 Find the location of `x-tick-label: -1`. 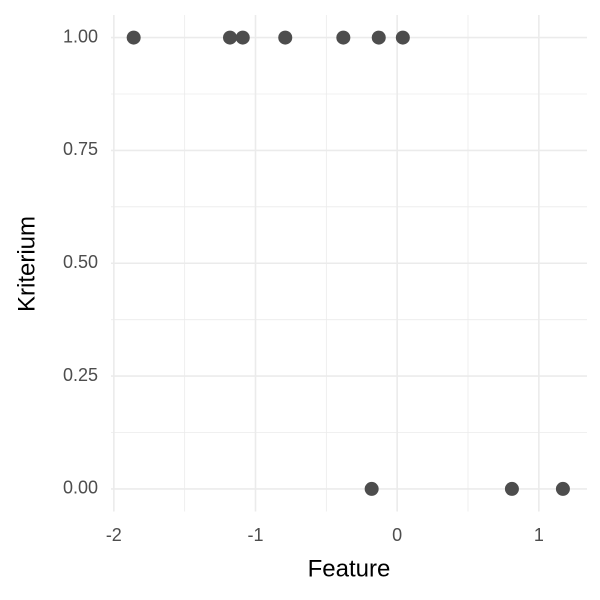

x-tick-label: -1 is located at coordinates (255, 535).